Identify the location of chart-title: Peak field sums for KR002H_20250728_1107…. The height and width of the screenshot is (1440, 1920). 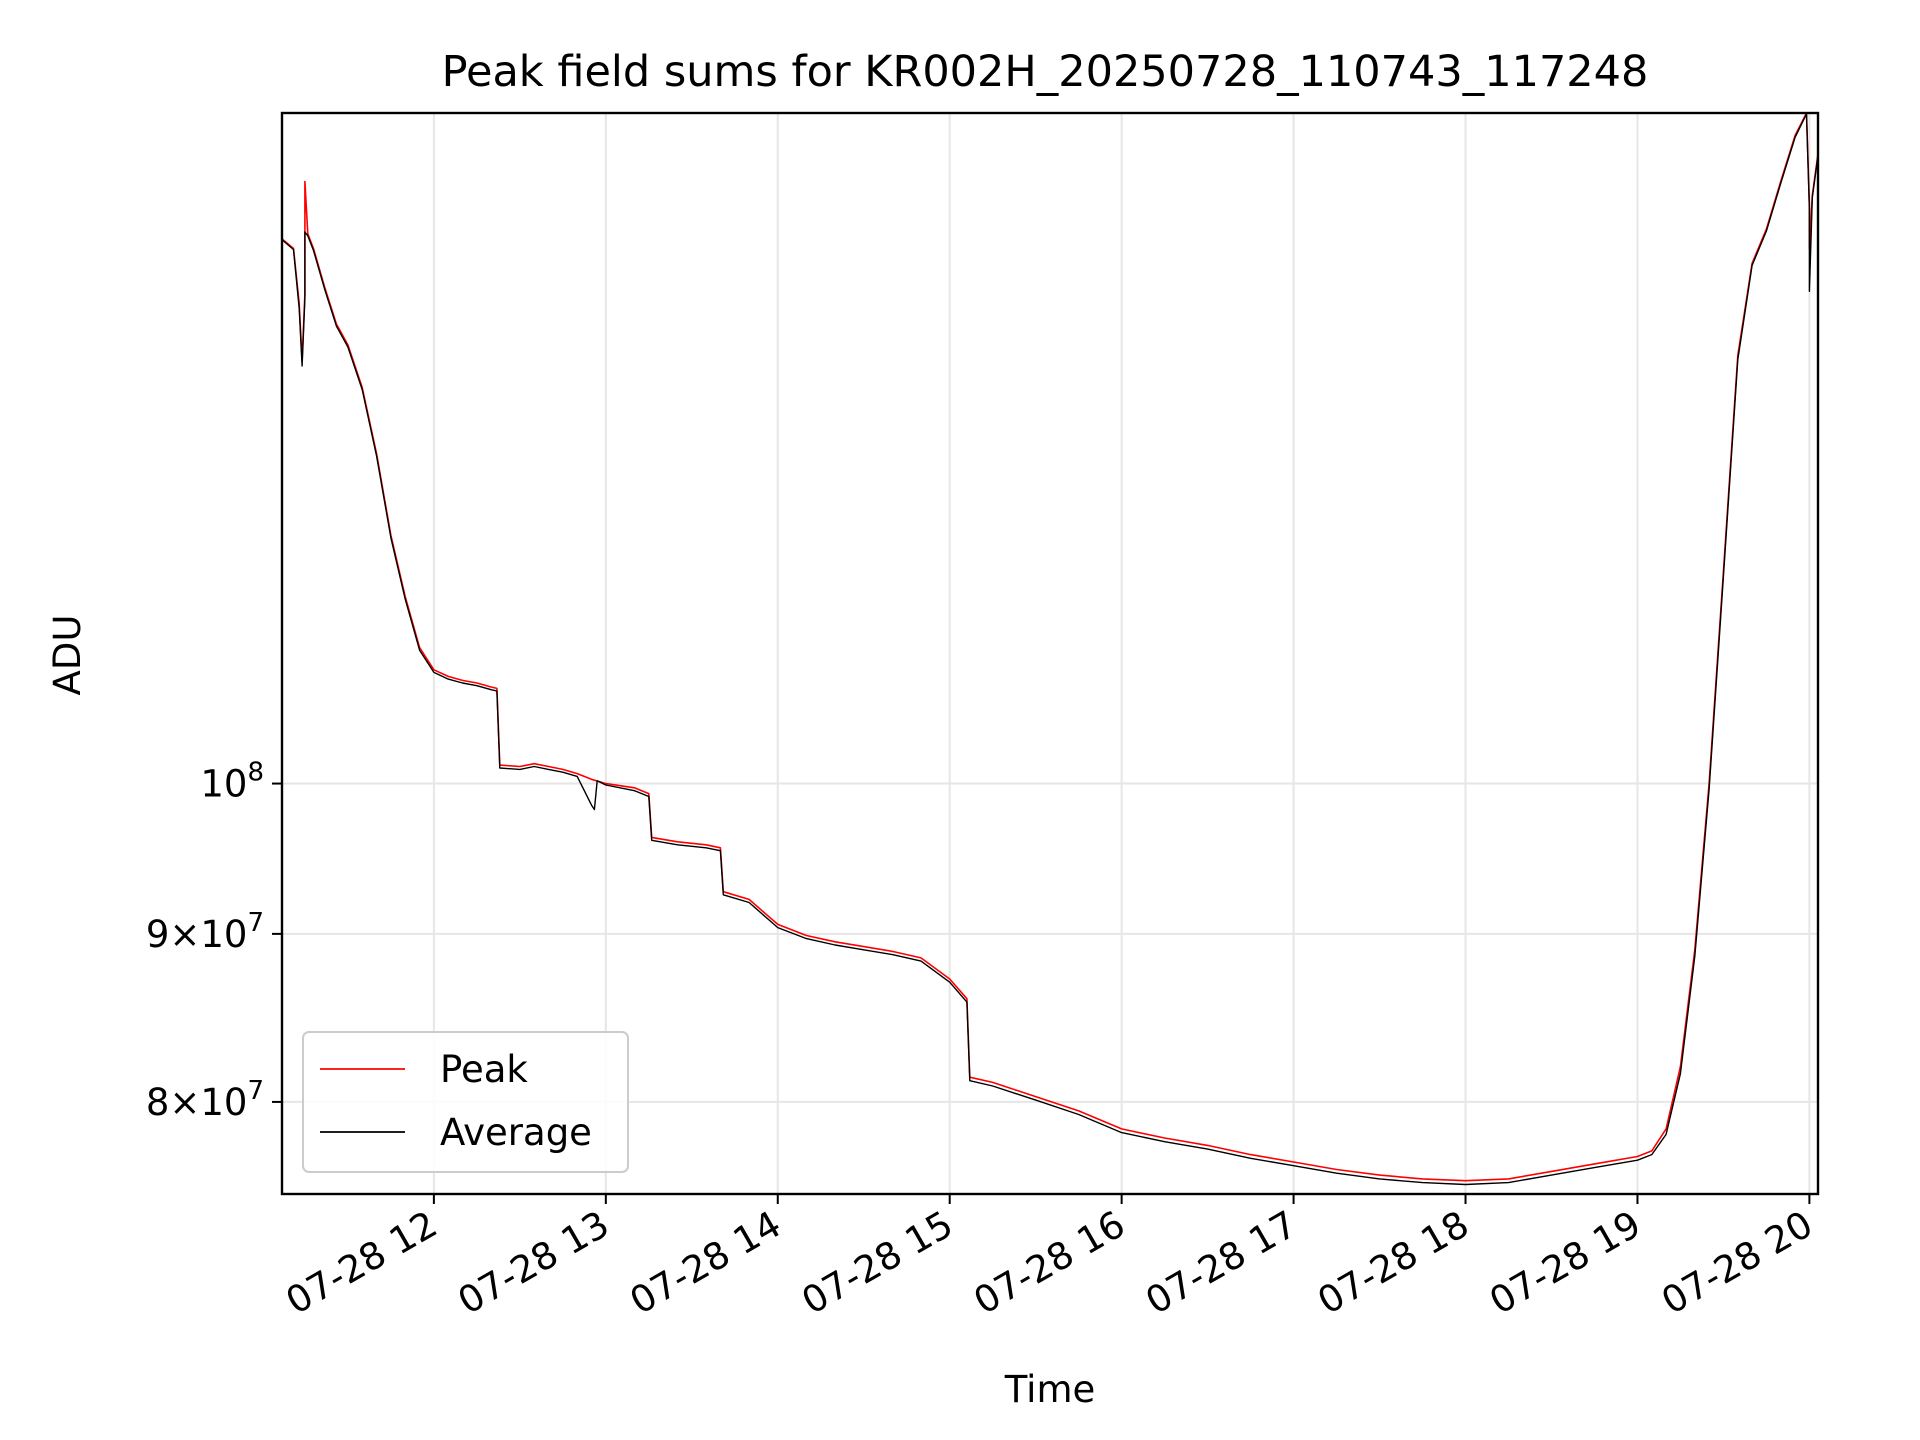
(1045, 72).